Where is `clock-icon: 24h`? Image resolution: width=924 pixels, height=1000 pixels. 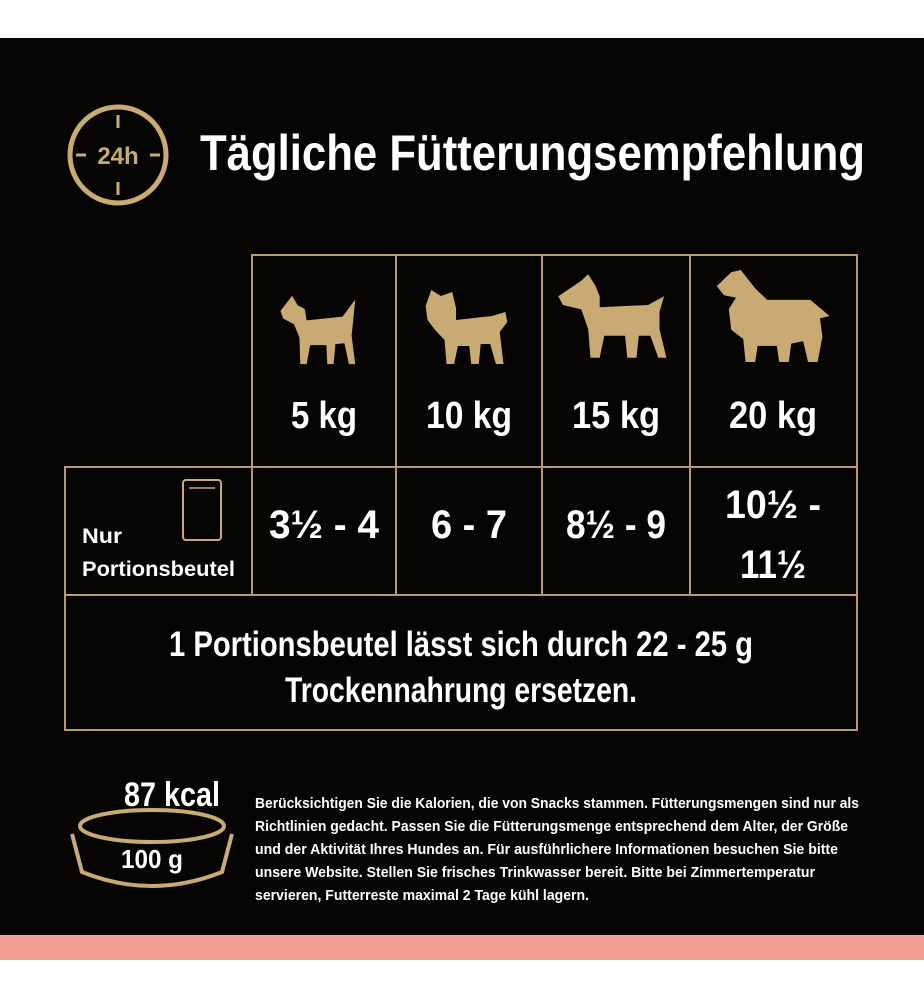 clock-icon: 24h is located at coordinates (118, 155).